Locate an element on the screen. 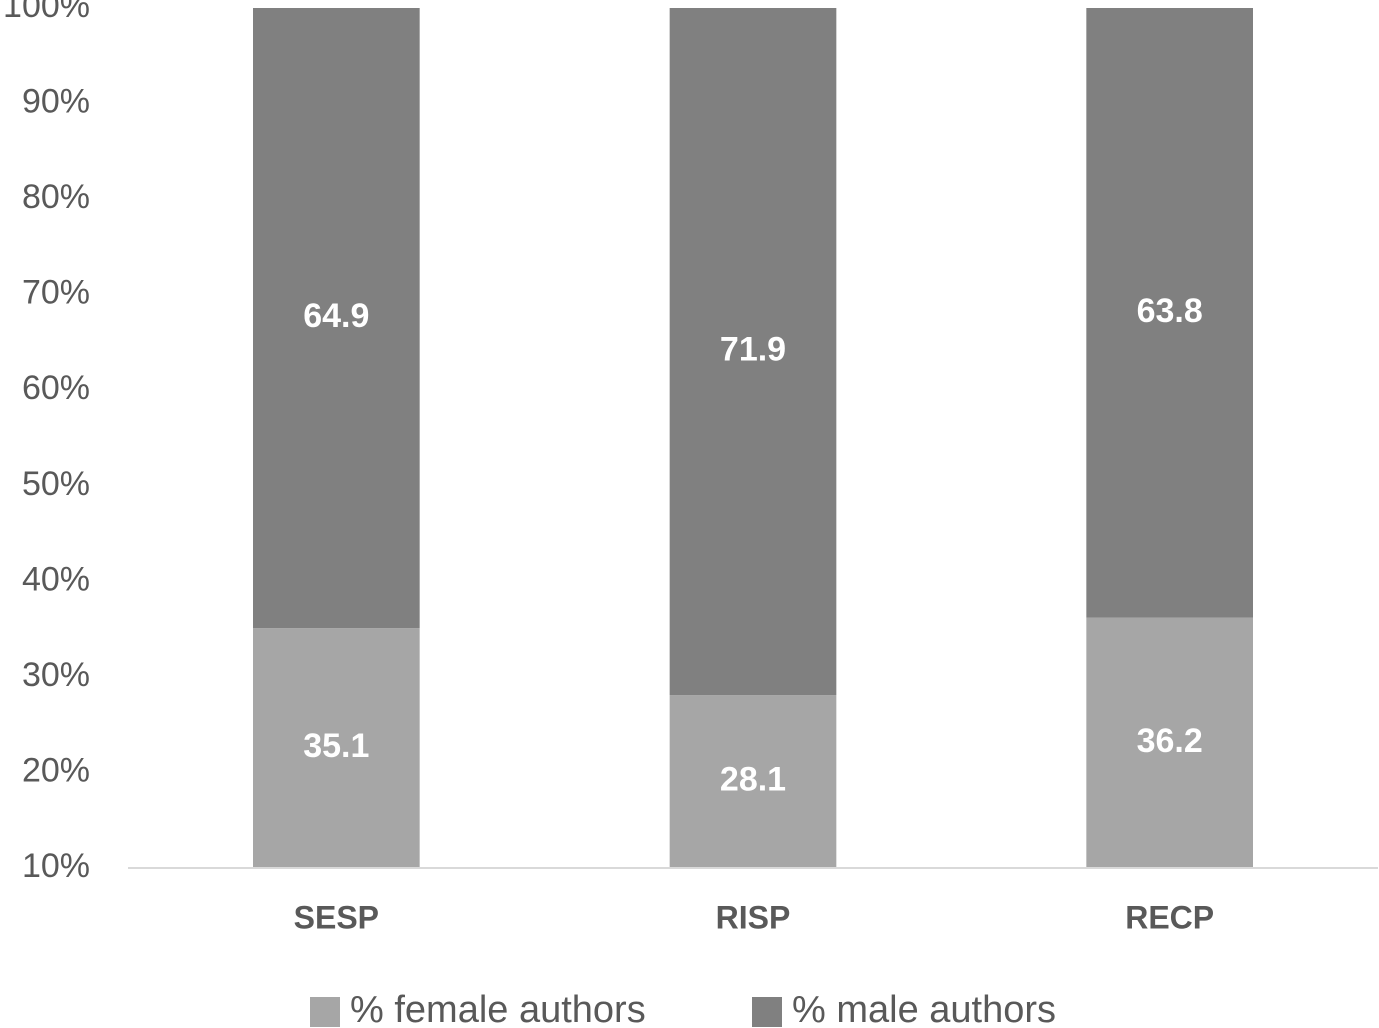  y-tick-label: 50% is located at coordinates (56, 484).